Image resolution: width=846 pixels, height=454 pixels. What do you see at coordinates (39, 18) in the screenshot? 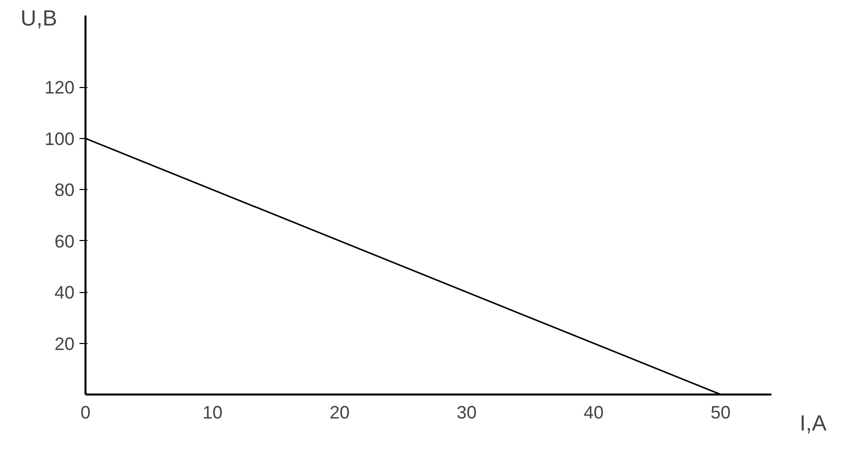
I see `y-axis-title: U,B` at bounding box center [39, 18].